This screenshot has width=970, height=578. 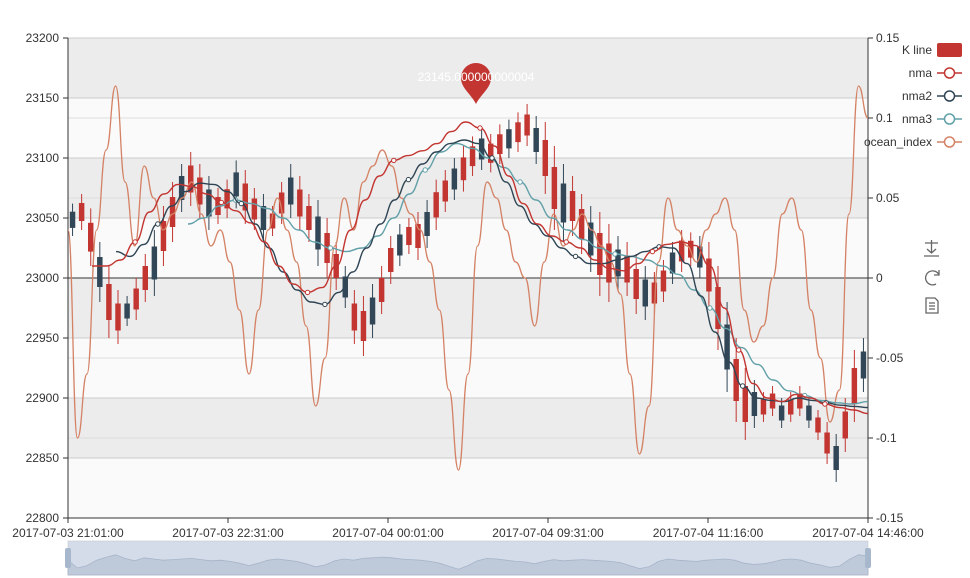 I want to click on marker-pin, so click(x=476, y=83).